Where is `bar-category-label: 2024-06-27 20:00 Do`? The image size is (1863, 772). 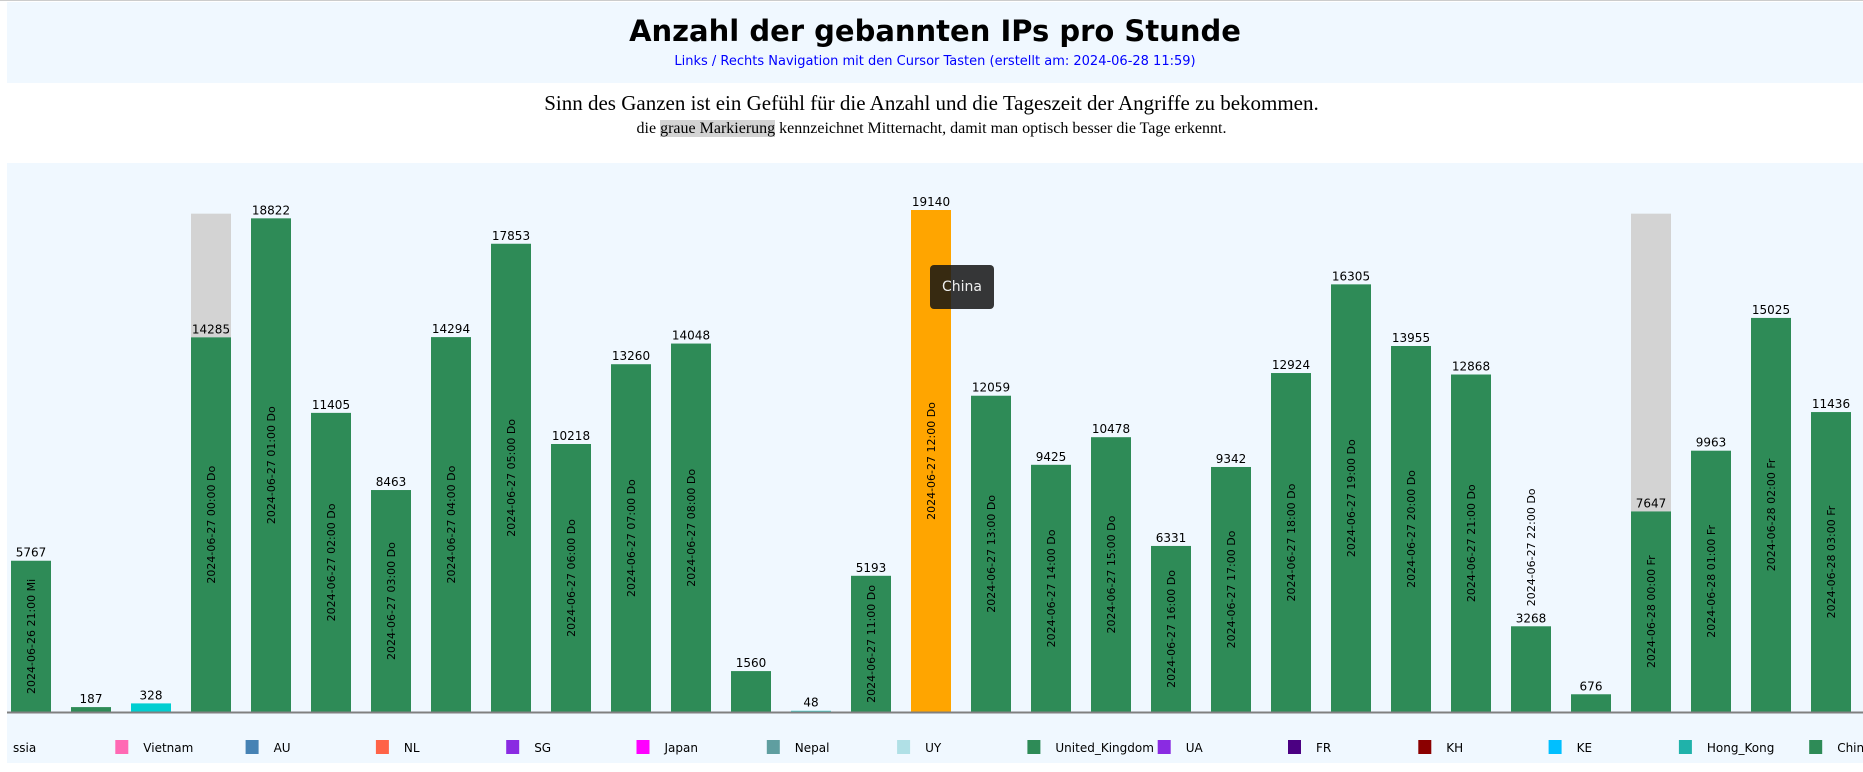 bar-category-label: 2024-06-27 20:00 Do is located at coordinates (1411, 529).